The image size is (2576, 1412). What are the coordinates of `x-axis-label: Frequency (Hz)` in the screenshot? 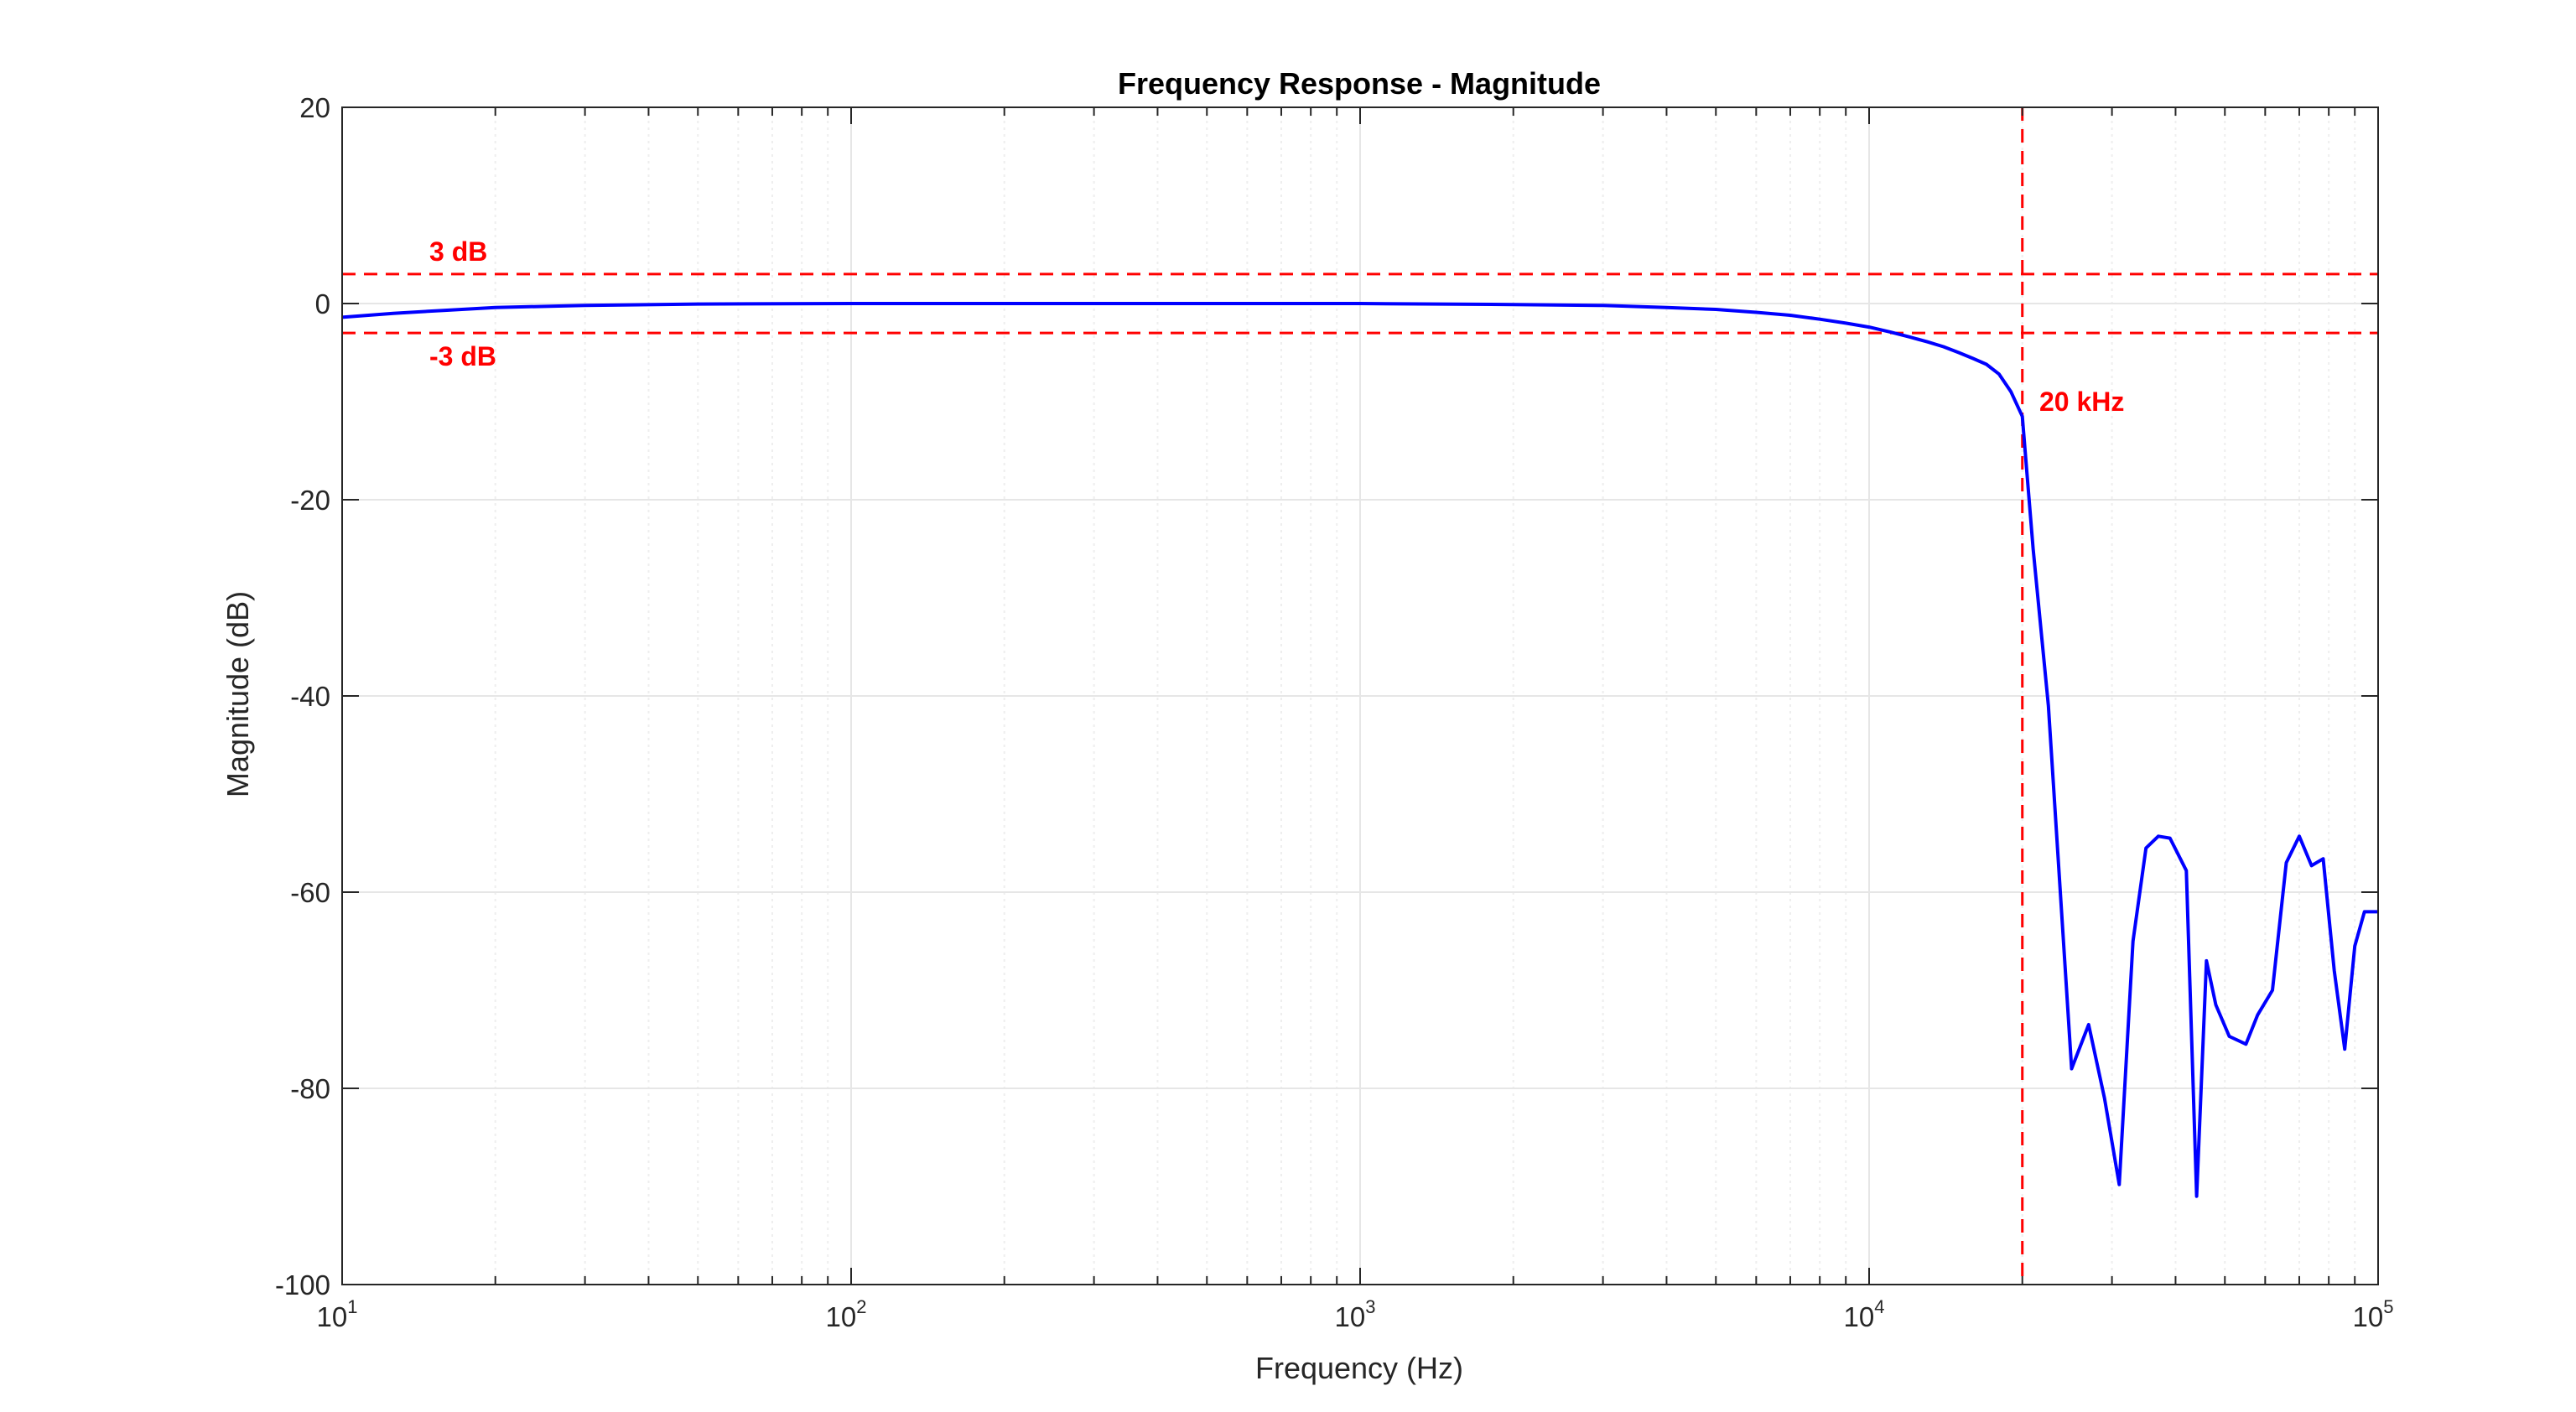 It's located at (1359, 1368).